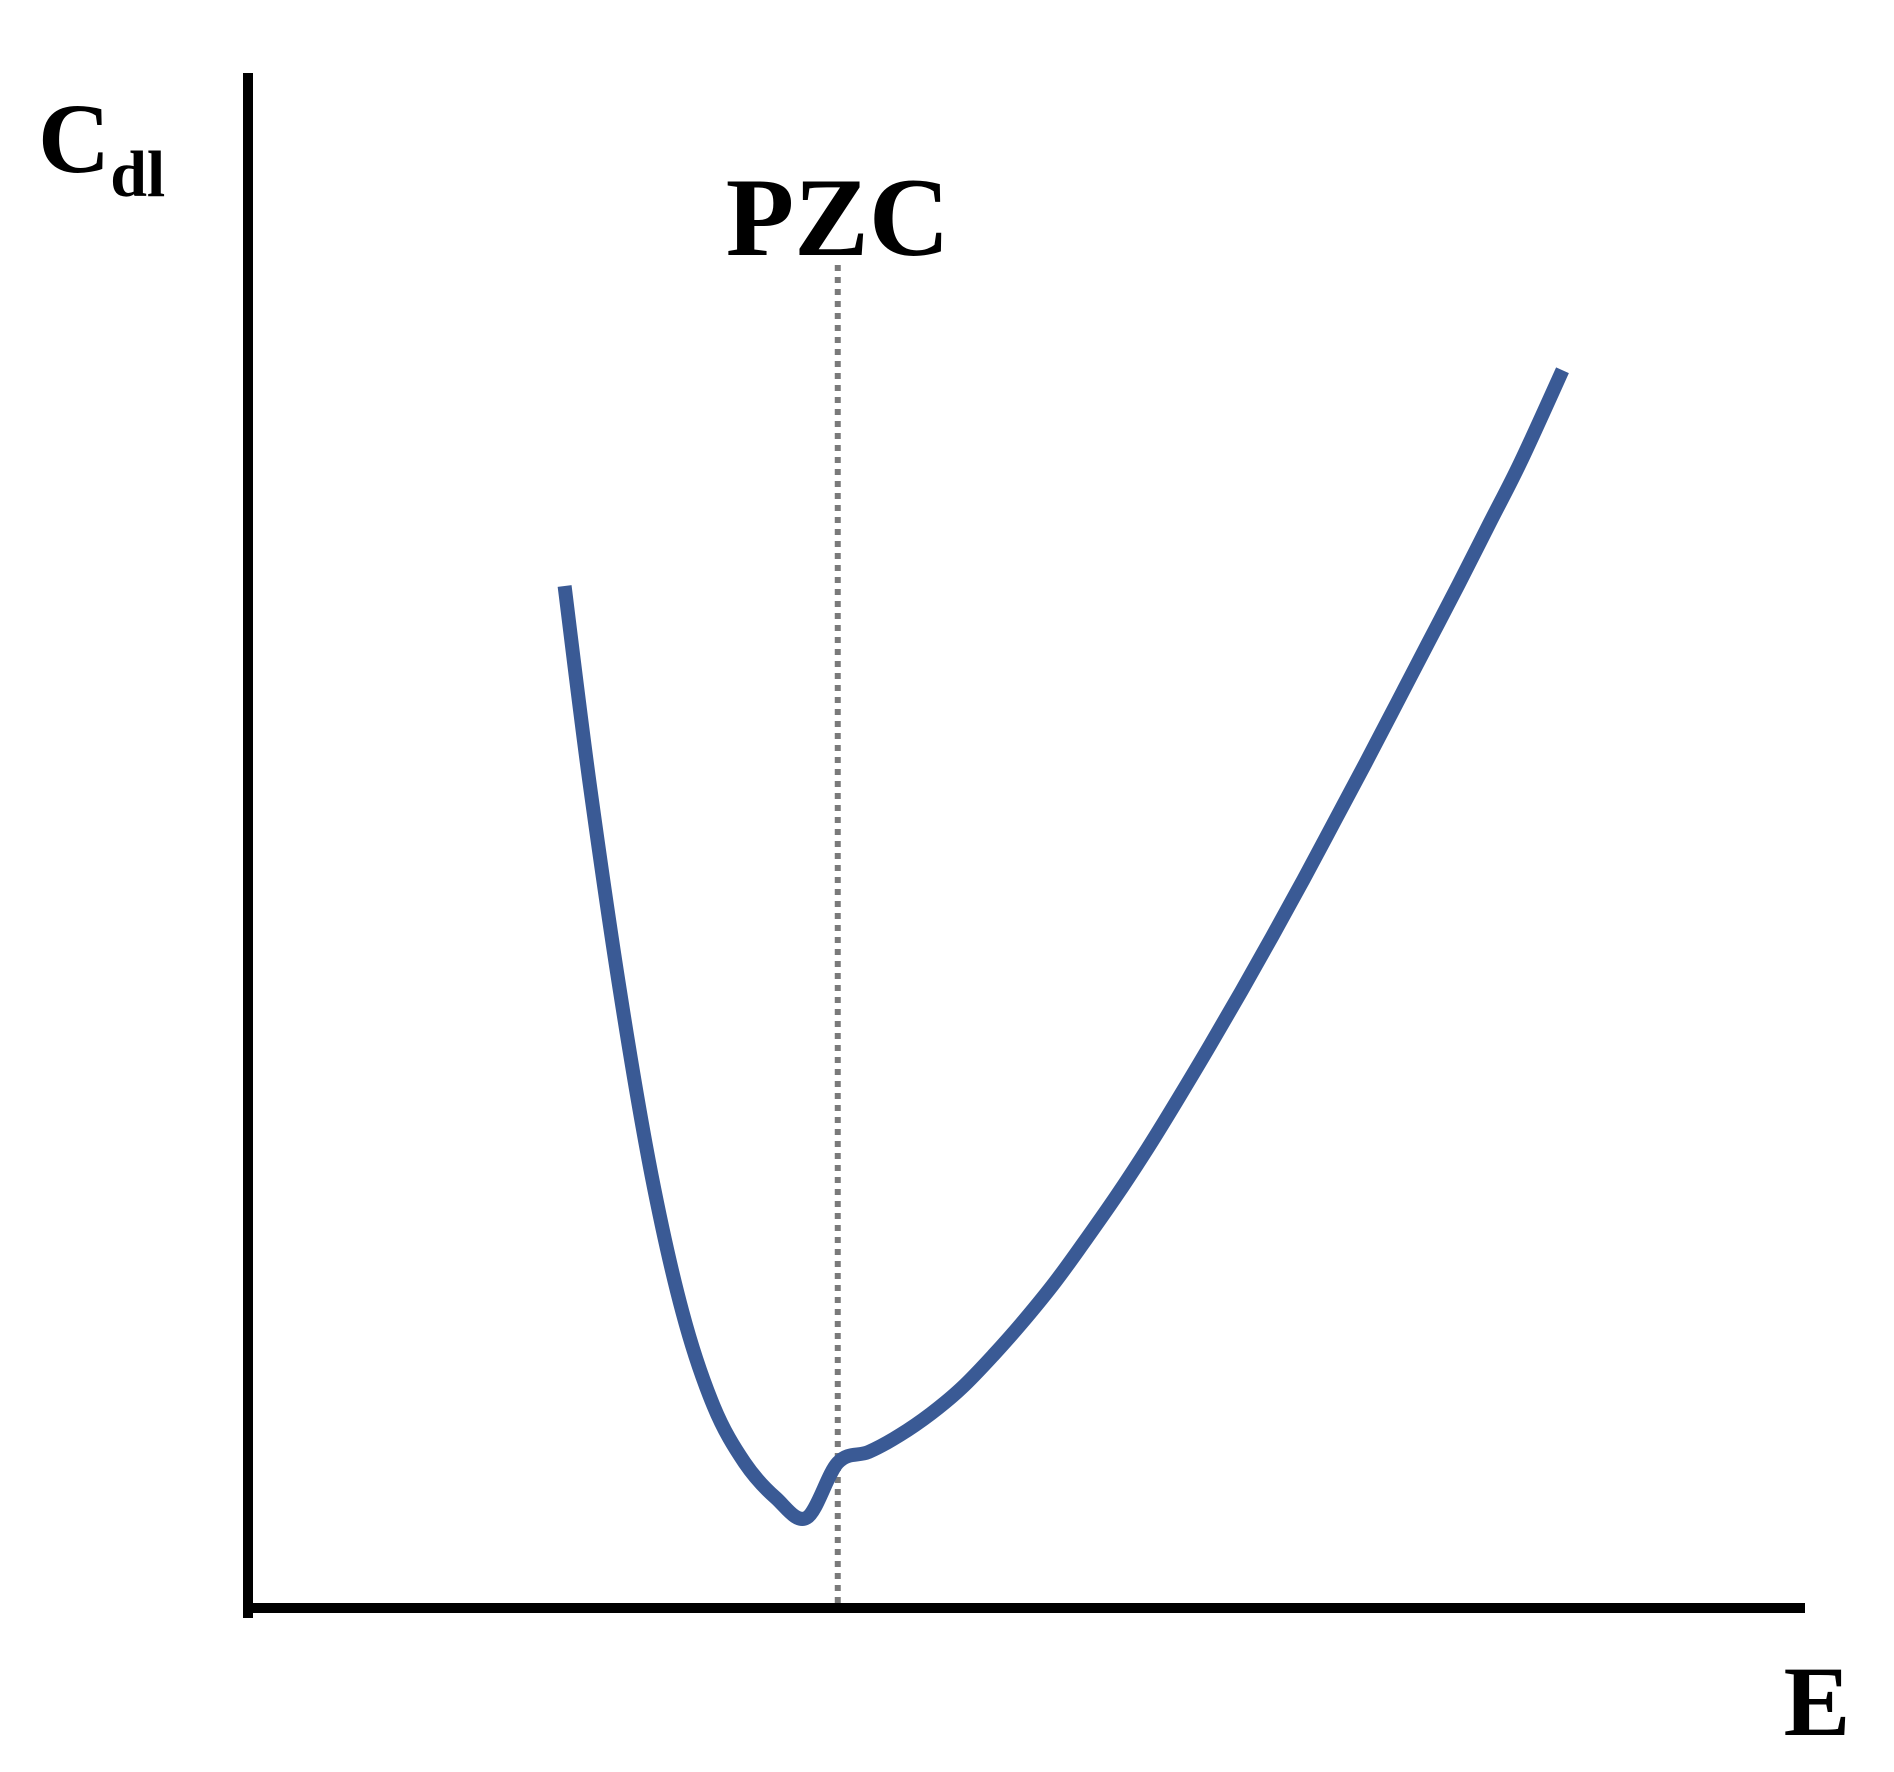 This screenshot has width=1894, height=1772. What do you see at coordinates (838, 882) in the screenshot?
I see `annotations-group: PZC` at bounding box center [838, 882].